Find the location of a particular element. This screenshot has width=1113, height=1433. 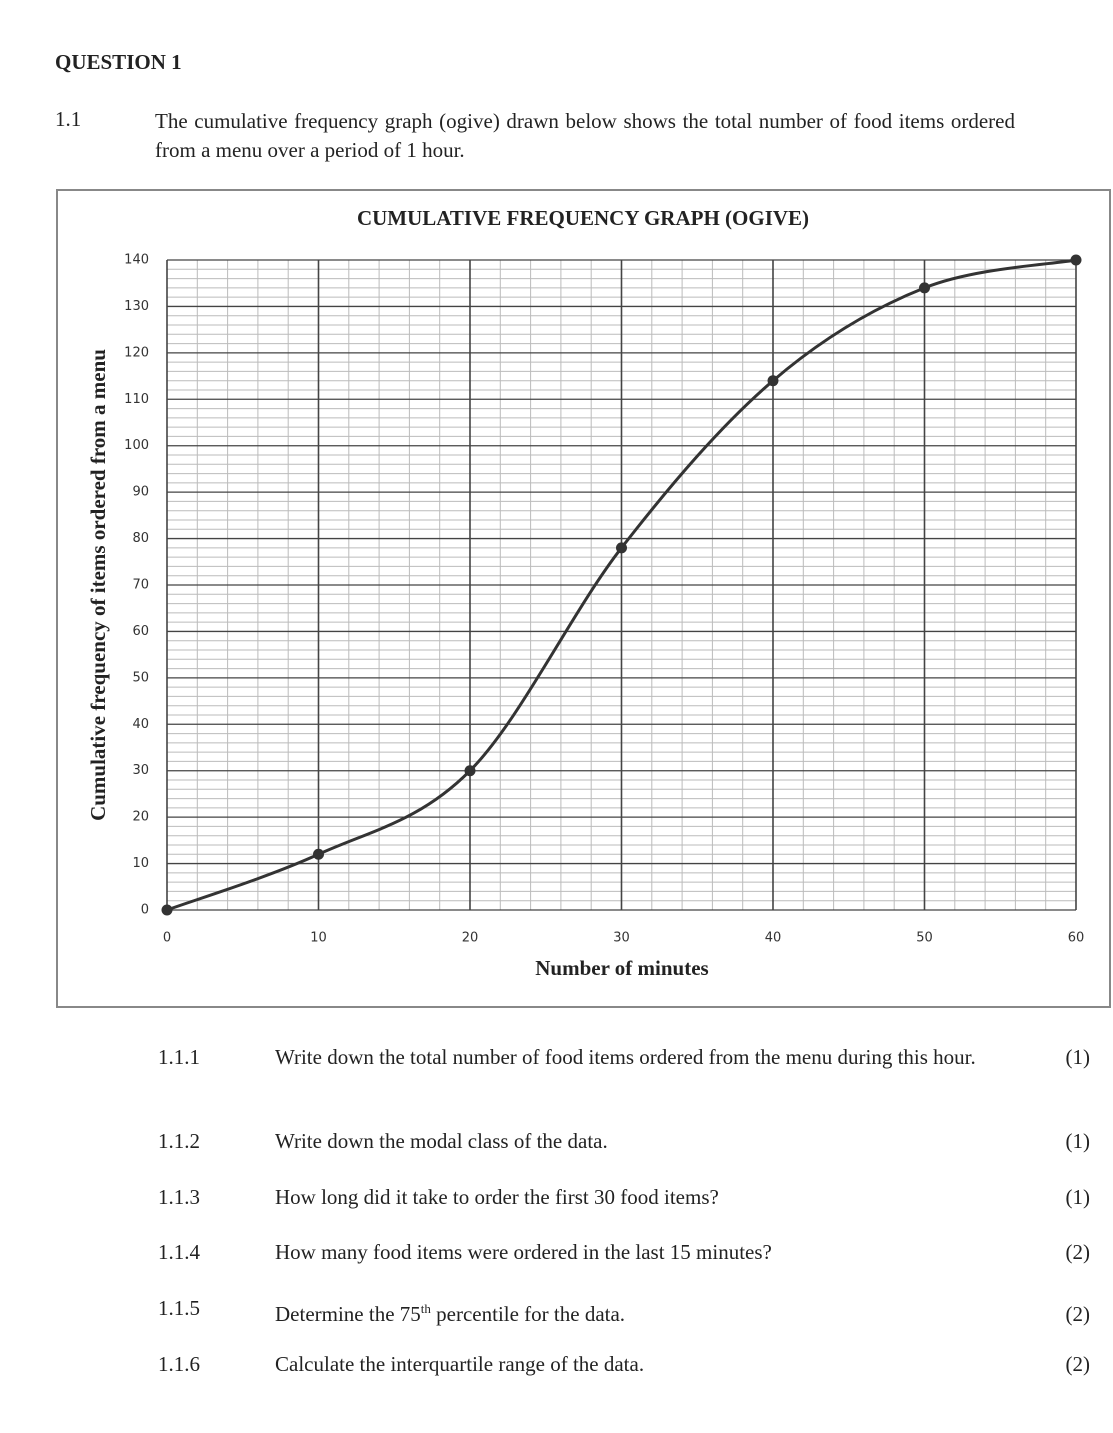

y-tick-label: 100 is located at coordinates (136, 445).